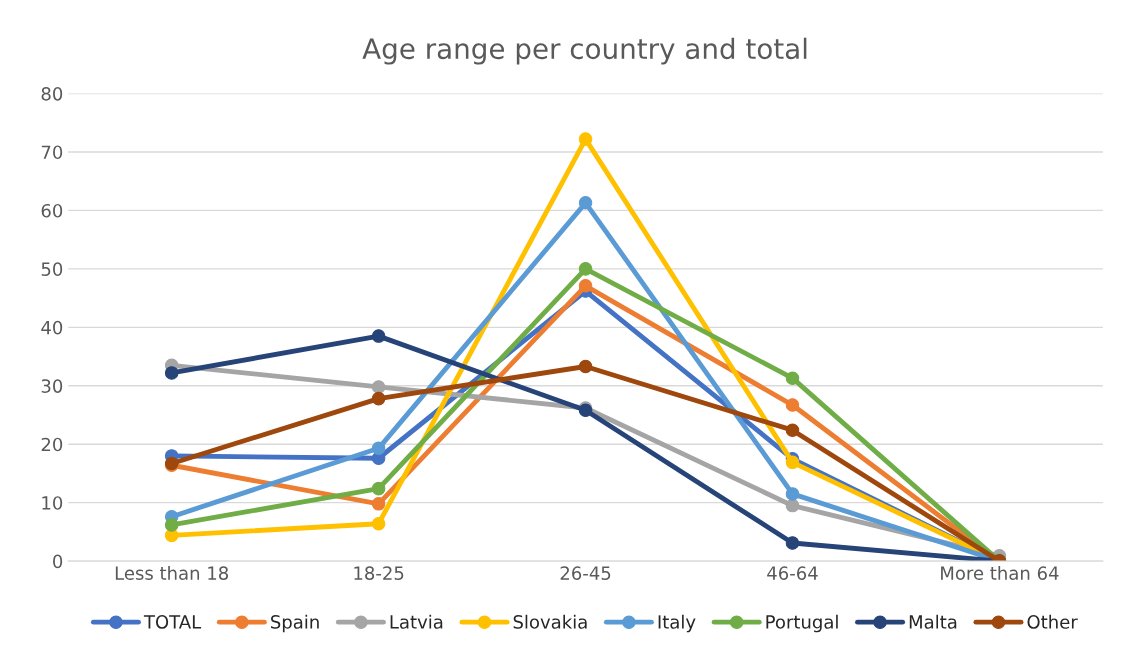  I want to click on x-tick-label: More than 64, so click(1000, 572).